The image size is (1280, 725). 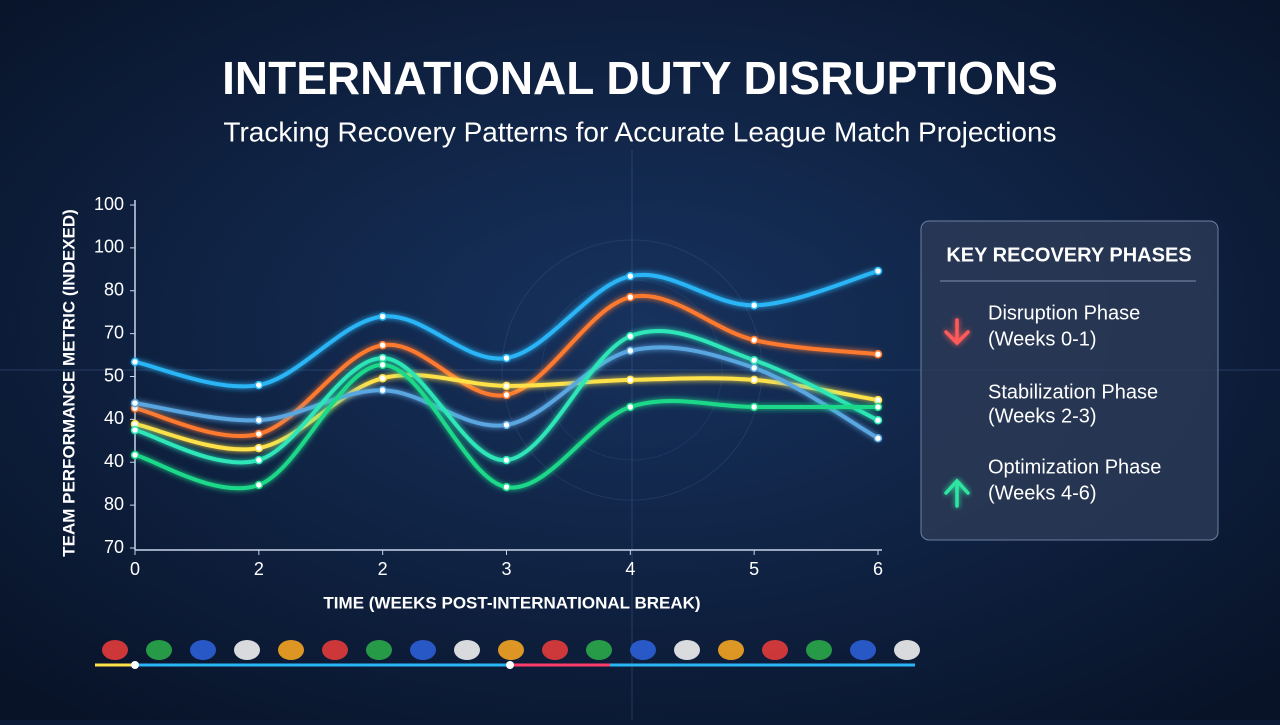 What do you see at coordinates (1042, 339) in the screenshot?
I see `legend-label: (Weeks 0-1)` at bounding box center [1042, 339].